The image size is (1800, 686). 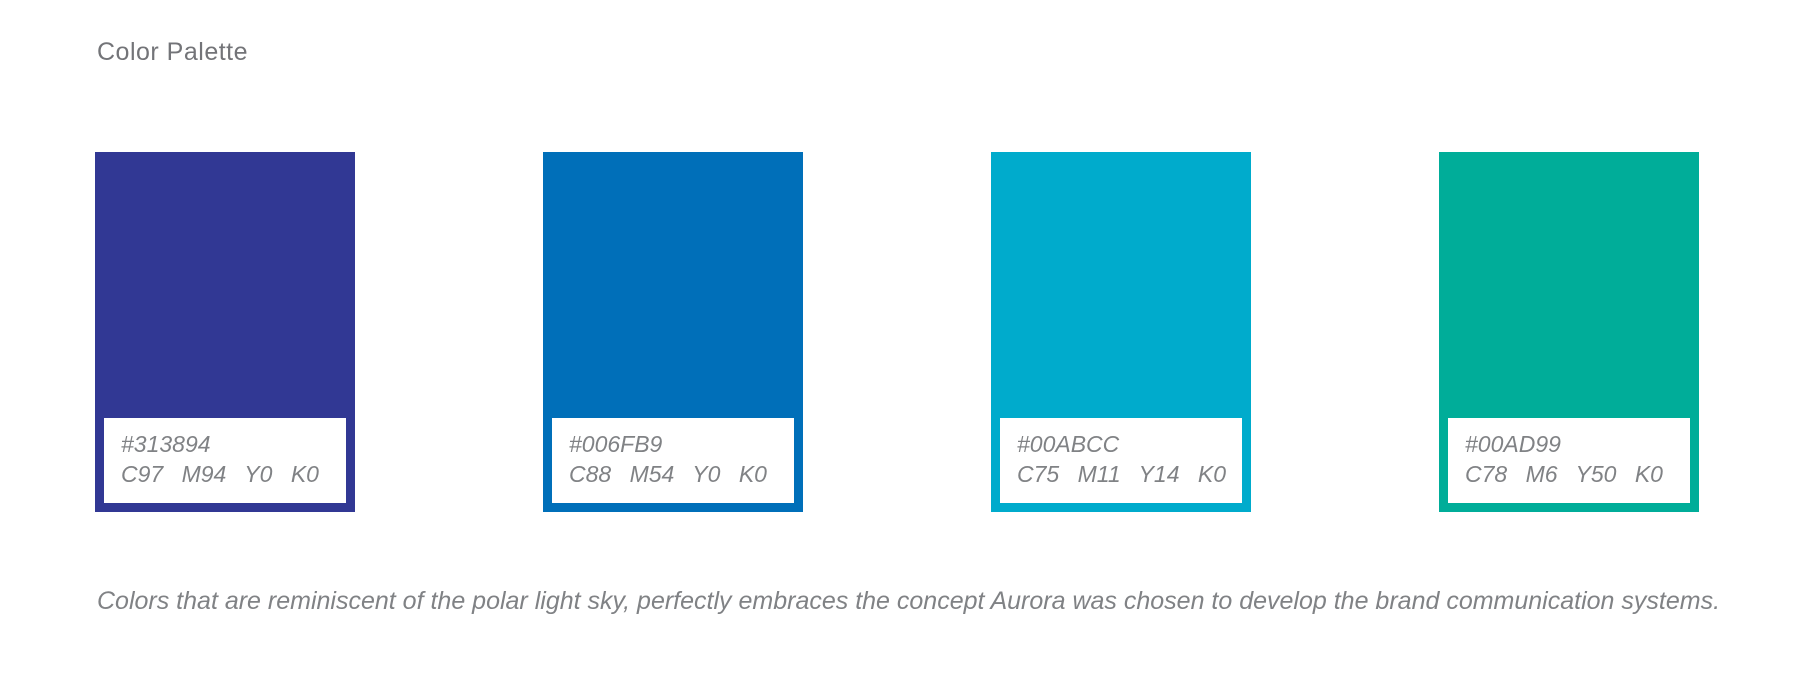 I want to click on swatch-hex-value: #006FB9, so click(x=616, y=444).